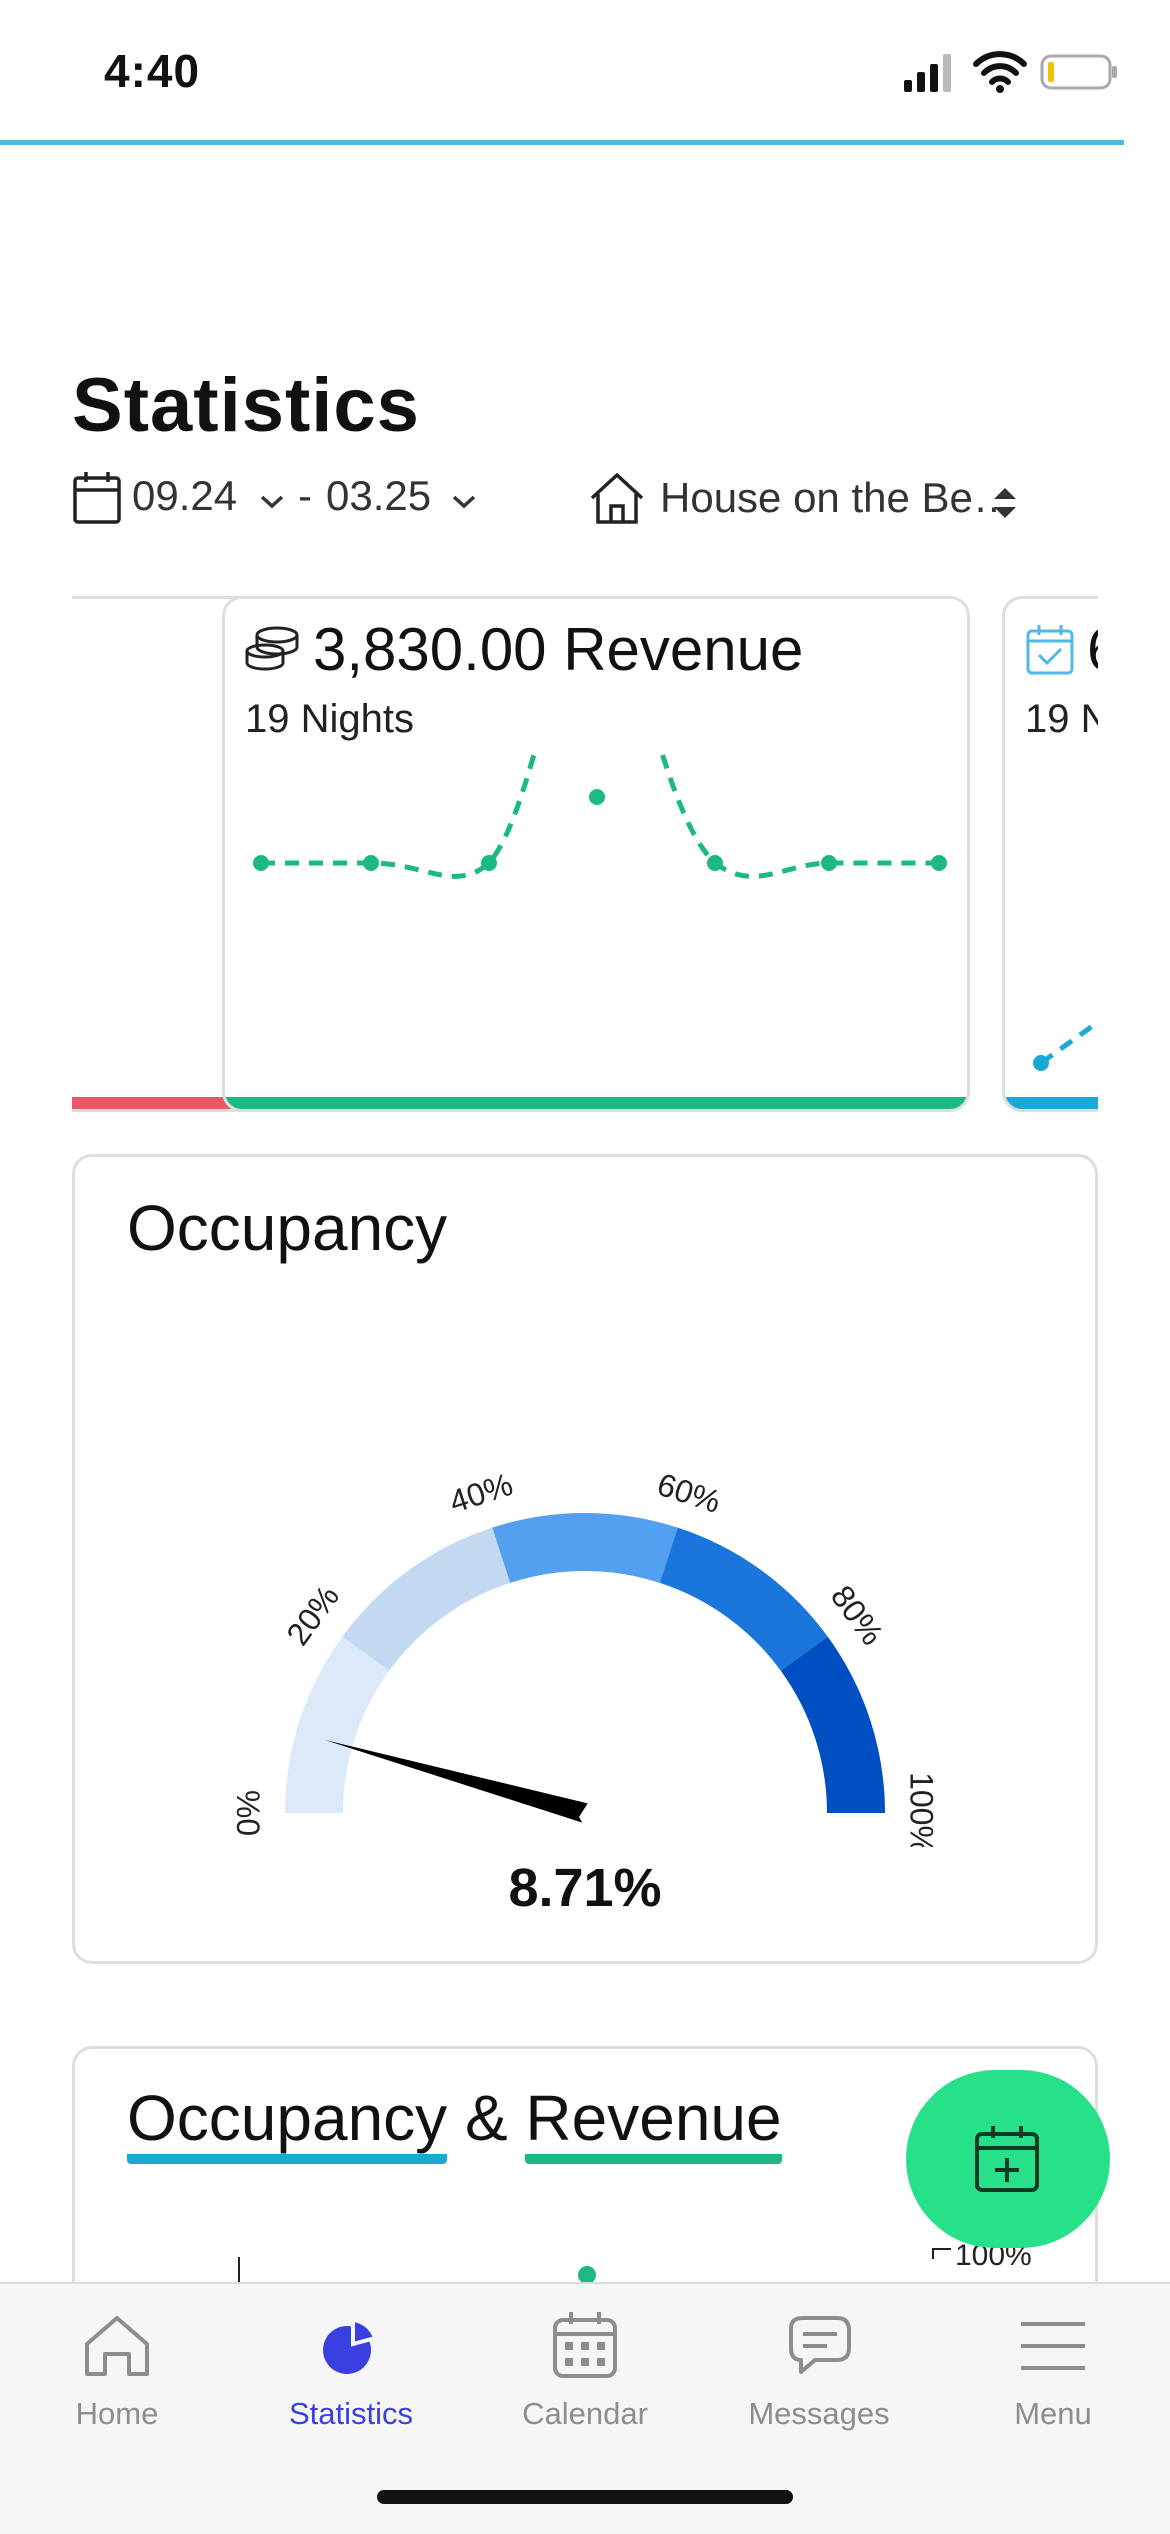 This screenshot has height=2534, width=1170. Describe the element at coordinates (597, 797) in the screenshot. I see `revenue-peak` at that location.